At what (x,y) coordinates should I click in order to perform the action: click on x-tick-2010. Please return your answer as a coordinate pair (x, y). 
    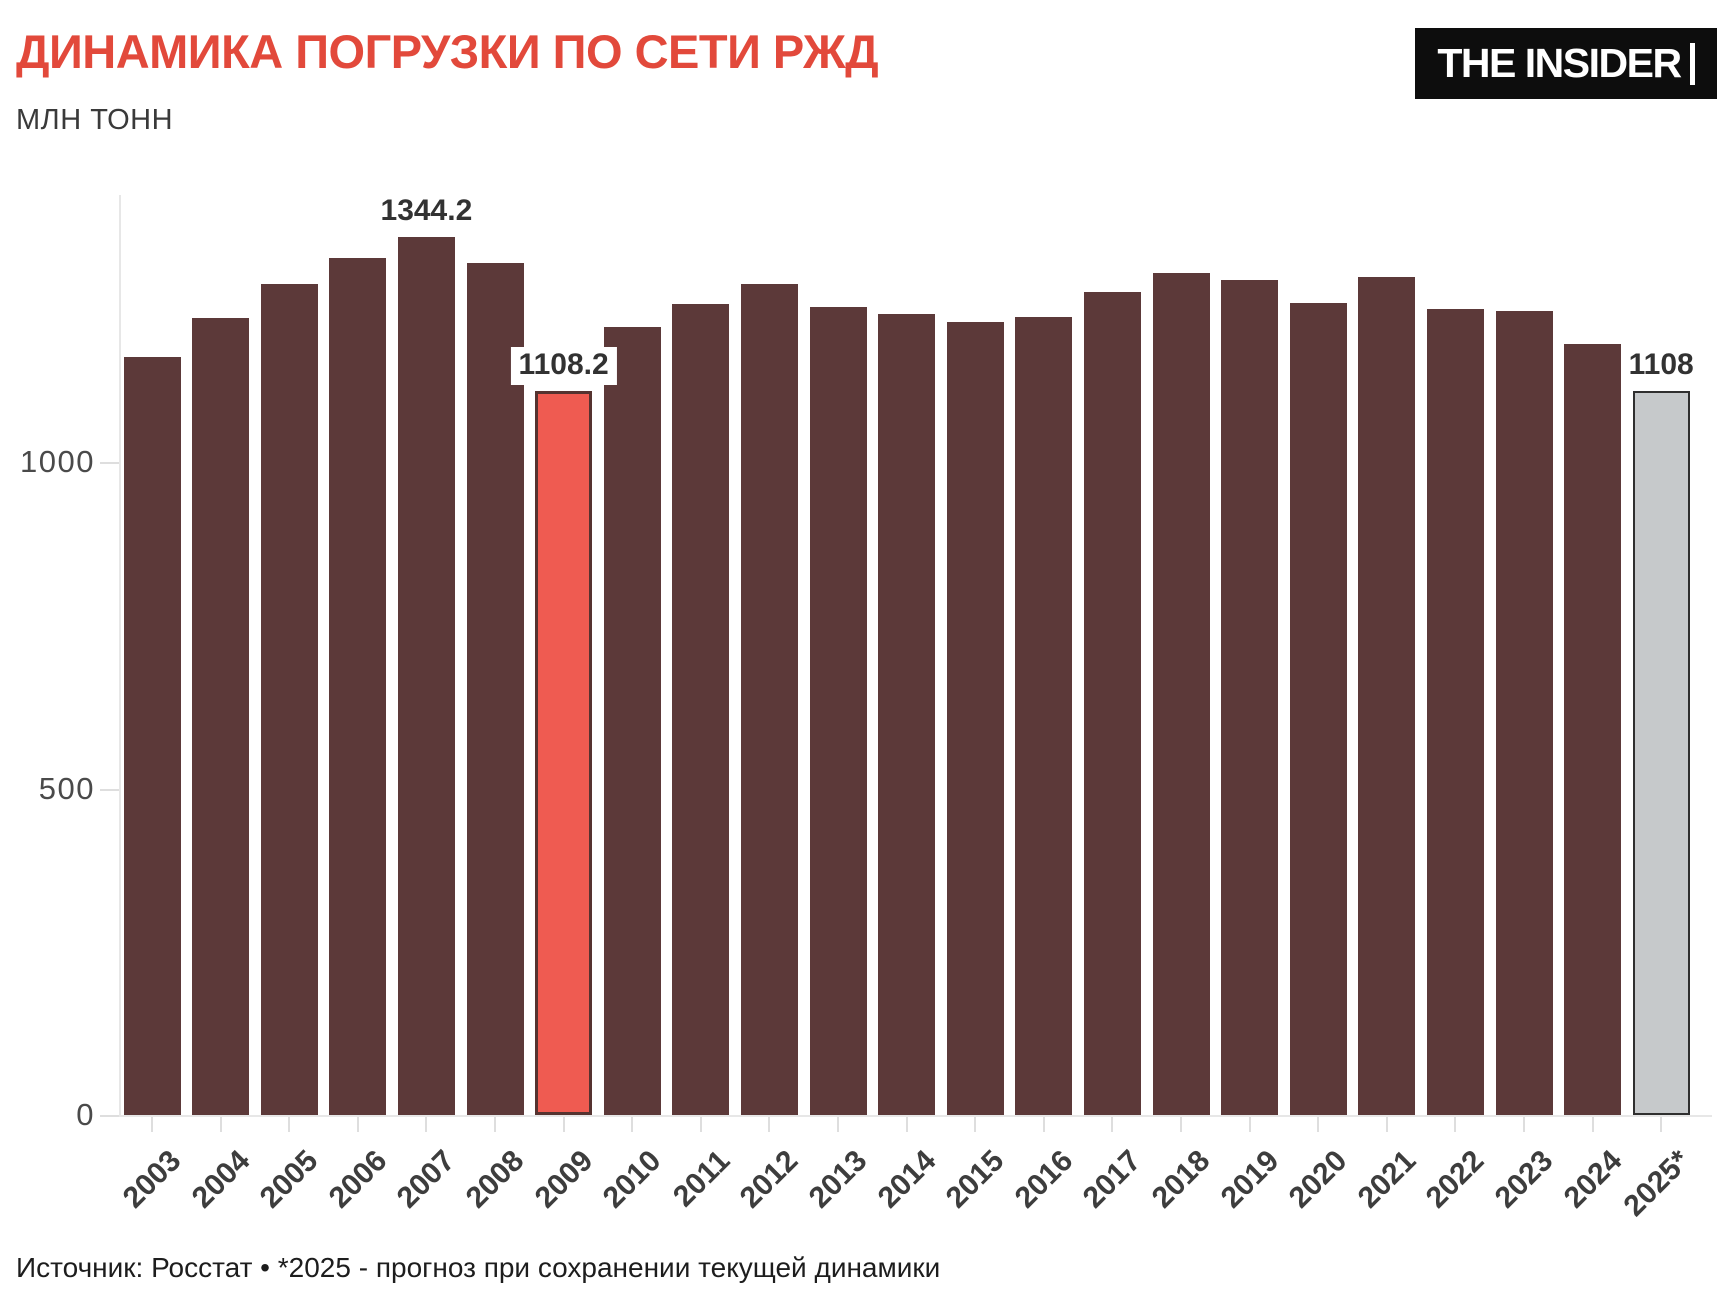
    Looking at the image, I should click on (632, 1124).